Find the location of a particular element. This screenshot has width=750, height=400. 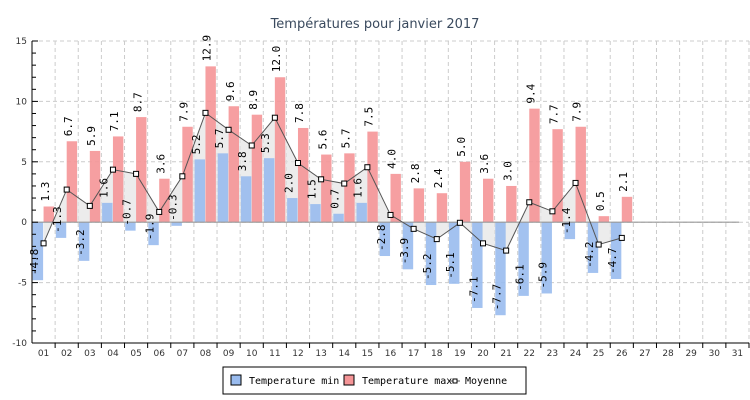

x-tick-label: 27 is located at coordinates (644, 354).